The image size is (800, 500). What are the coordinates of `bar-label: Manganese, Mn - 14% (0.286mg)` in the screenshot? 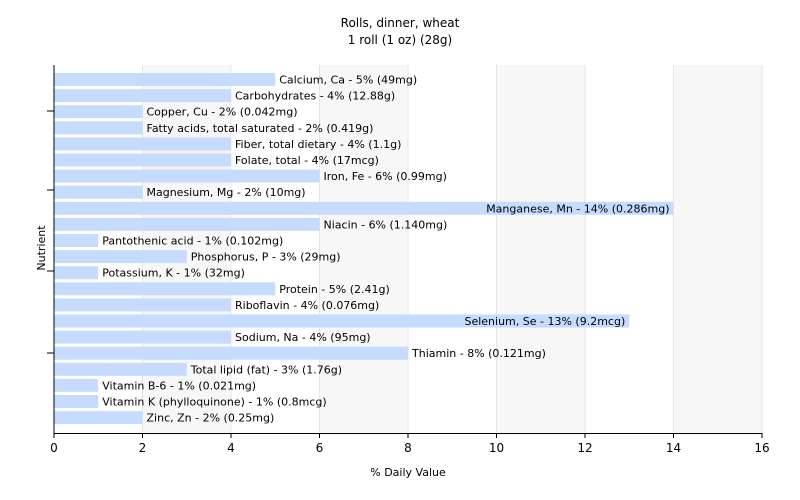 It's located at (577, 208).